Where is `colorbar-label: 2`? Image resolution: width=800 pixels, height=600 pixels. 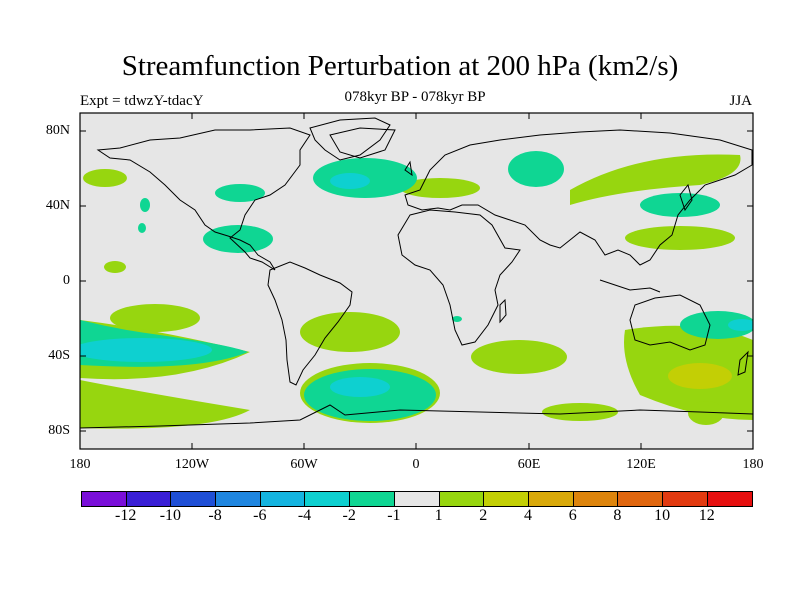
colorbar-label: 2 is located at coordinates (483, 515).